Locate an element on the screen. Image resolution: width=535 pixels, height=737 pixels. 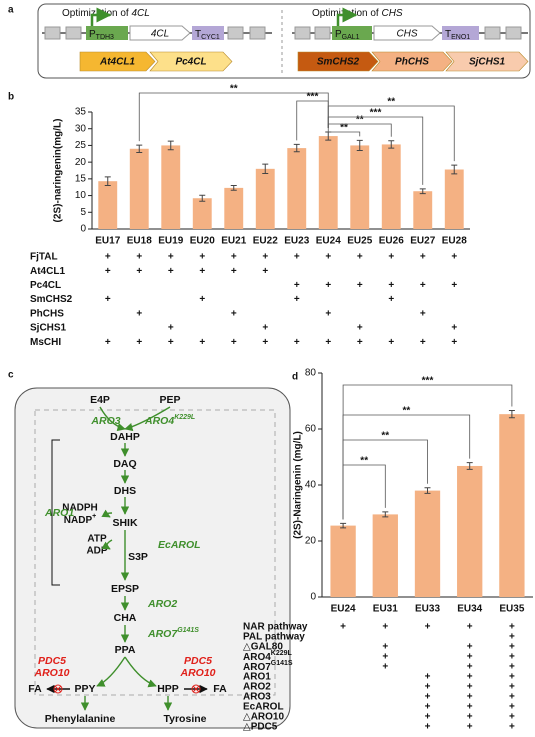
x-tick-label: EU17 is located at coordinates (107, 241).